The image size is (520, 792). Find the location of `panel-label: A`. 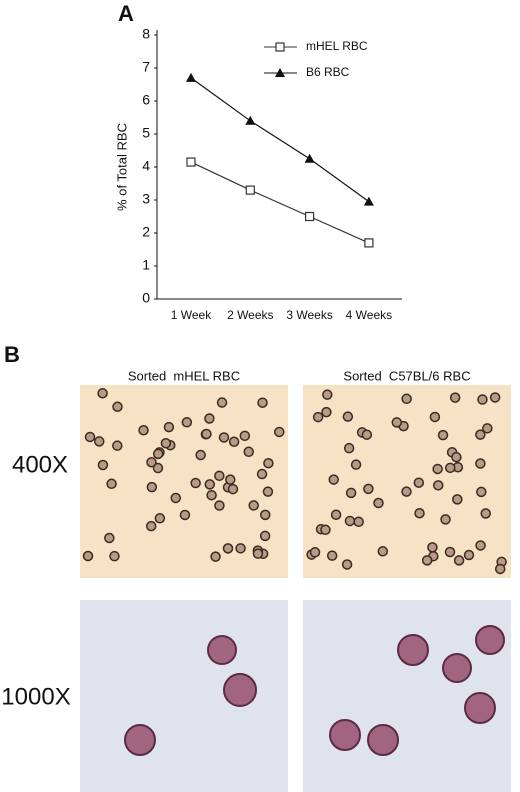

panel-label: A is located at coordinates (126, 13).